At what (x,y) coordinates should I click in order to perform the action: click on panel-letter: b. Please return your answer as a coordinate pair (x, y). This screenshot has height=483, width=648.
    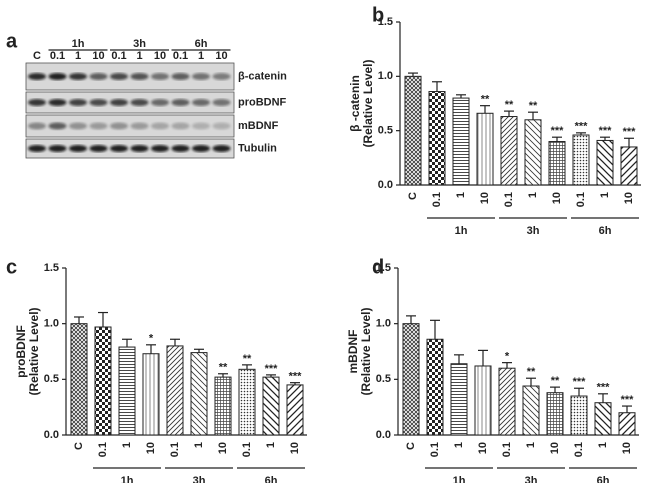
    Looking at the image, I should click on (378, 15).